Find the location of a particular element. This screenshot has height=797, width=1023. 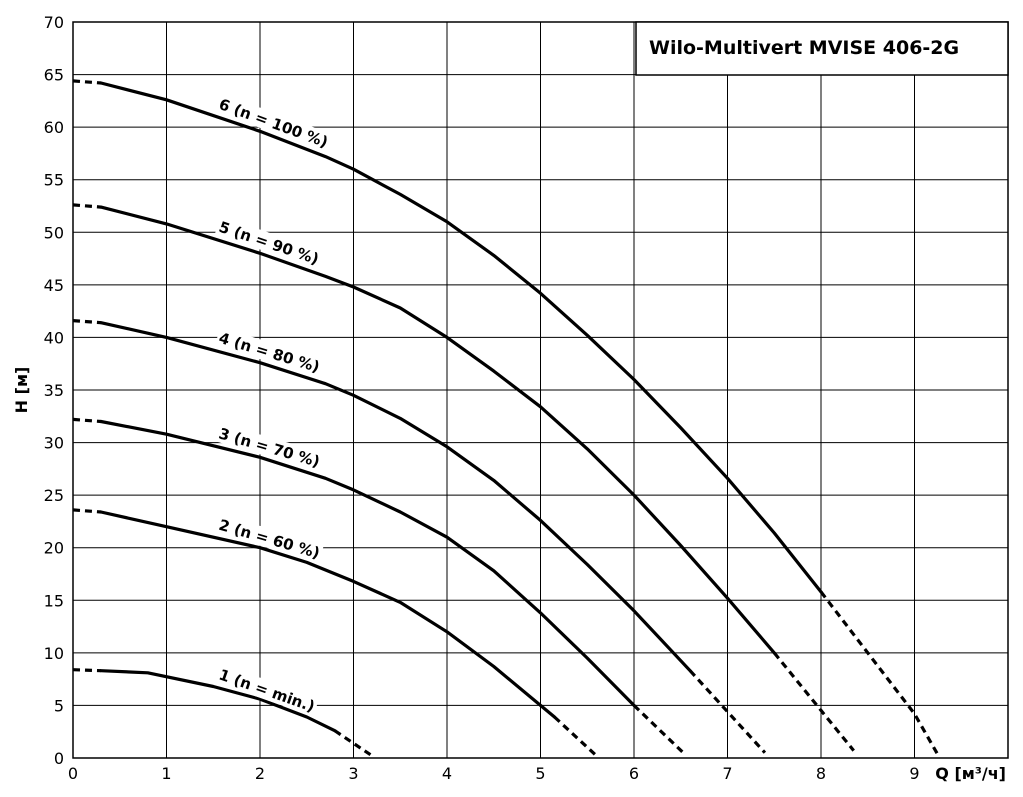

curve-5-dashed-start is located at coordinates (87, 206).